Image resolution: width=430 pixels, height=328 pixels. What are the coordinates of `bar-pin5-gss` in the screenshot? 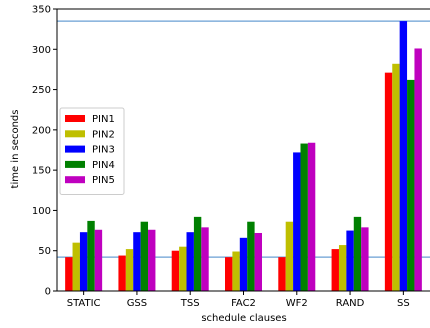 It's located at (152, 260).